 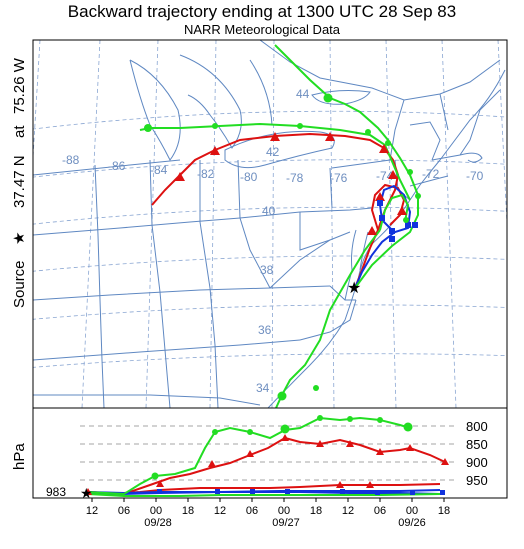 I want to click on date-label: 09/28, so click(x=158, y=523).